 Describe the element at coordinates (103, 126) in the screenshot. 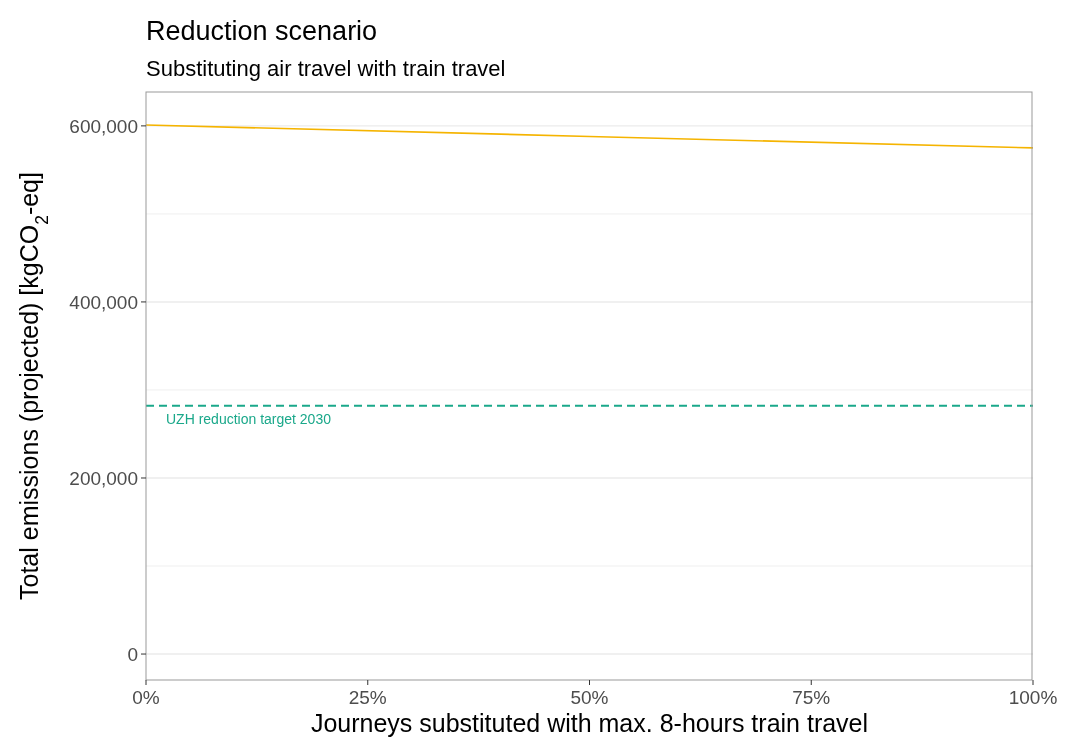

I see `y-tick-label: 600,000` at that location.